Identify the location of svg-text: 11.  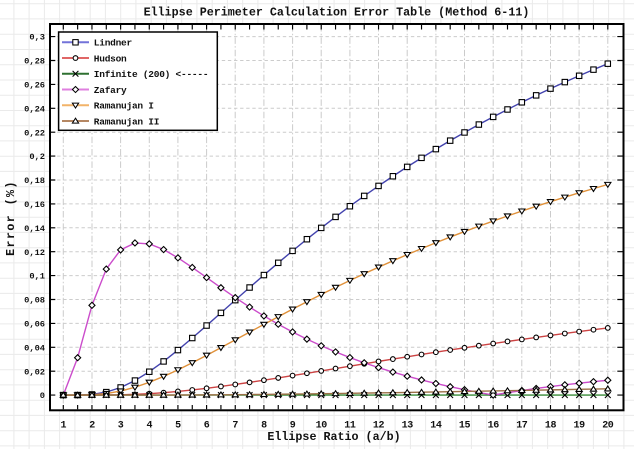
(350, 425).